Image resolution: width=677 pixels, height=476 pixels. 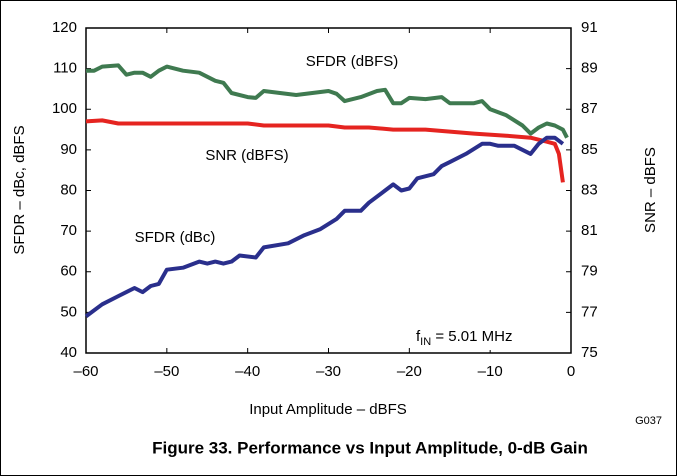 I want to click on x-tick-label: –20, so click(x=409, y=371).